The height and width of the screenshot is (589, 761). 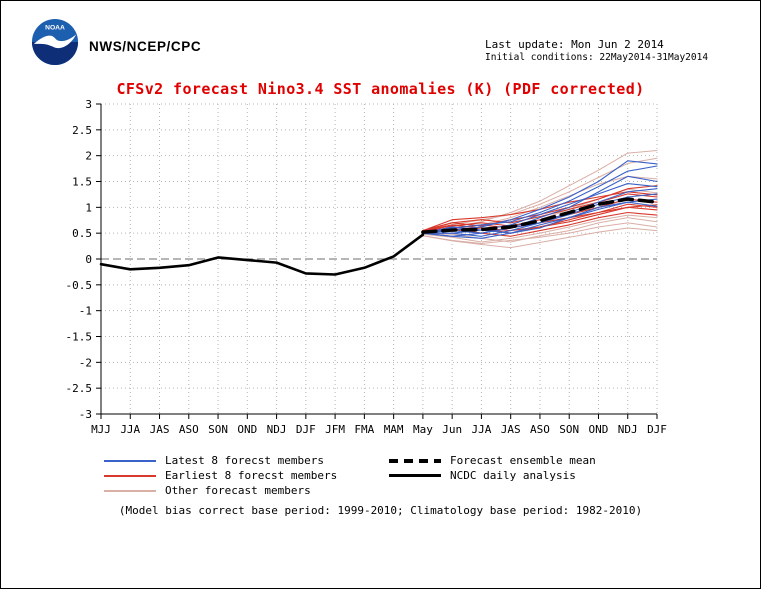 I want to click on svg-text: 2, so click(x=88, y=156).